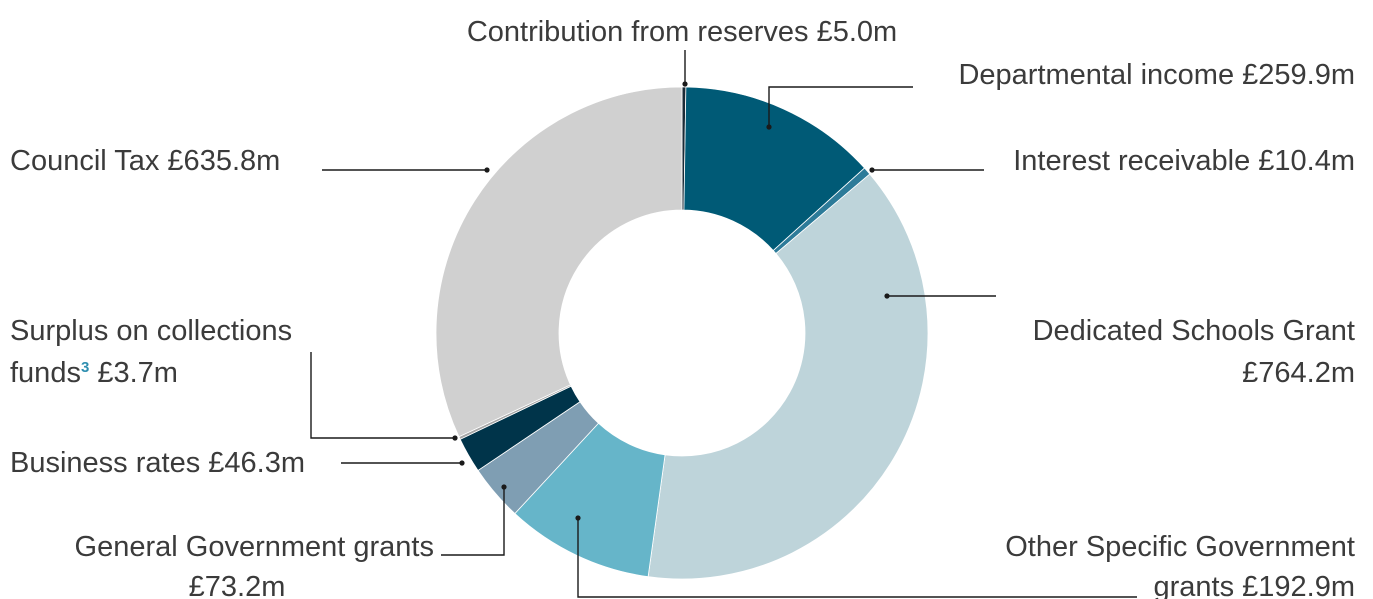 This screenshot has width=1373, height=599. Describe the element at coordinates (1194, 331) in the screenshot. I see `label-dsg-line1: Dedicated Schools Grant` at that location.